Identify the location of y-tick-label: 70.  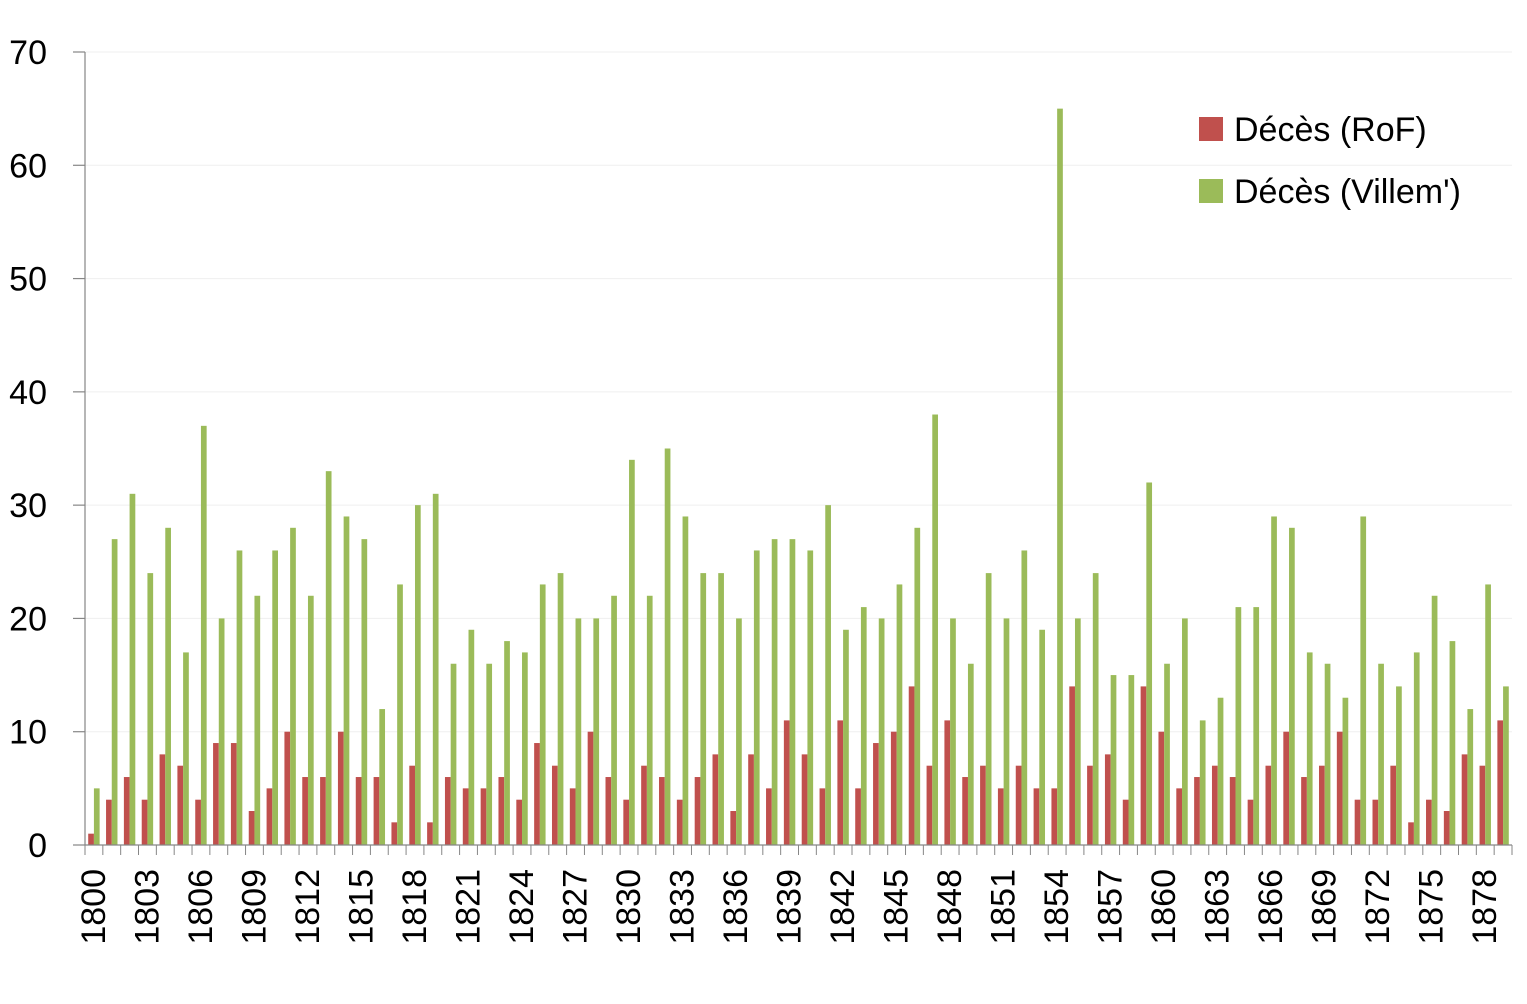
(28, 53).